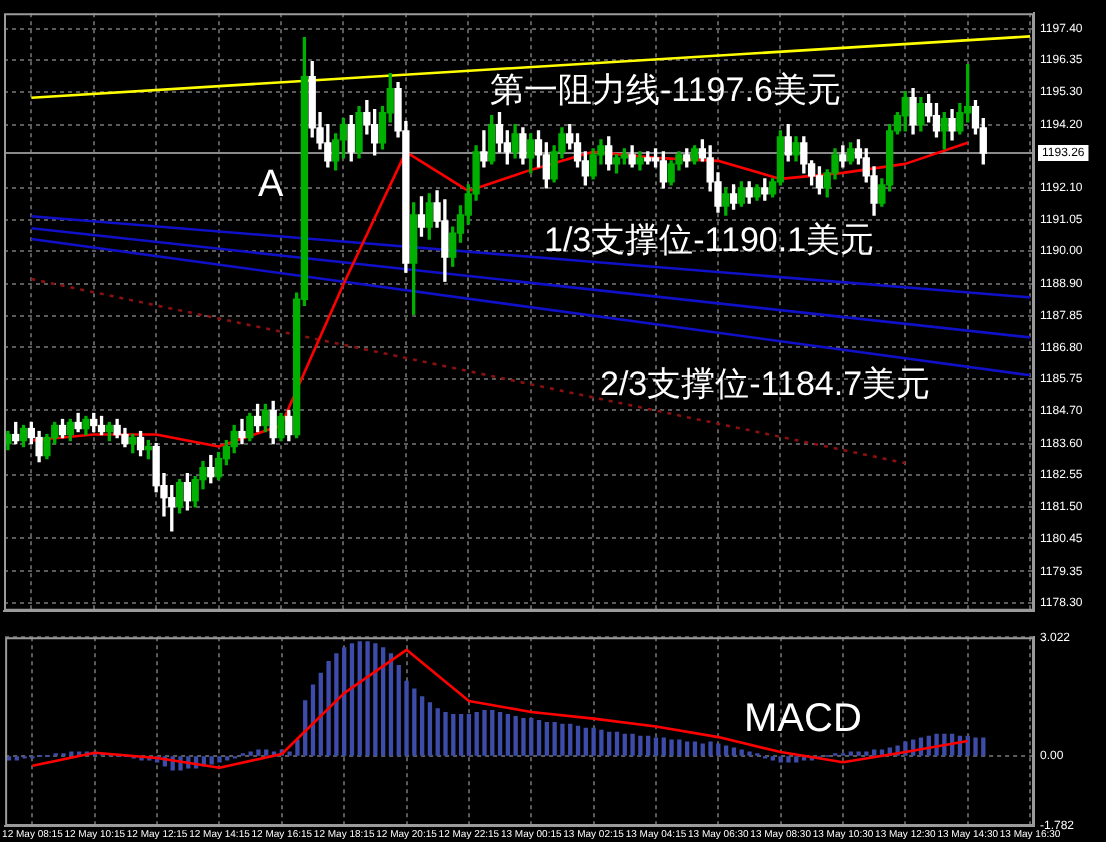 The height and width of the screenshot is (842, 1106). Describe the element at coordinates (709, 240) in the screenshot. I see `annotation: 1/3支撑位-1190.1美元` at that location.